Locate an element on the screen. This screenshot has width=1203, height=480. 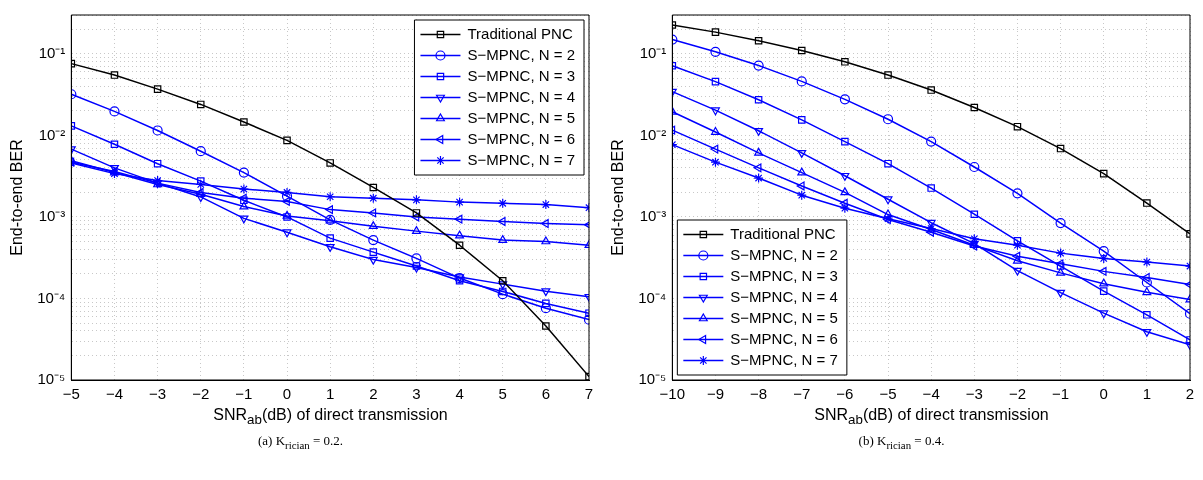
x-tick-label: 7 is located at coordinates (589, 394).